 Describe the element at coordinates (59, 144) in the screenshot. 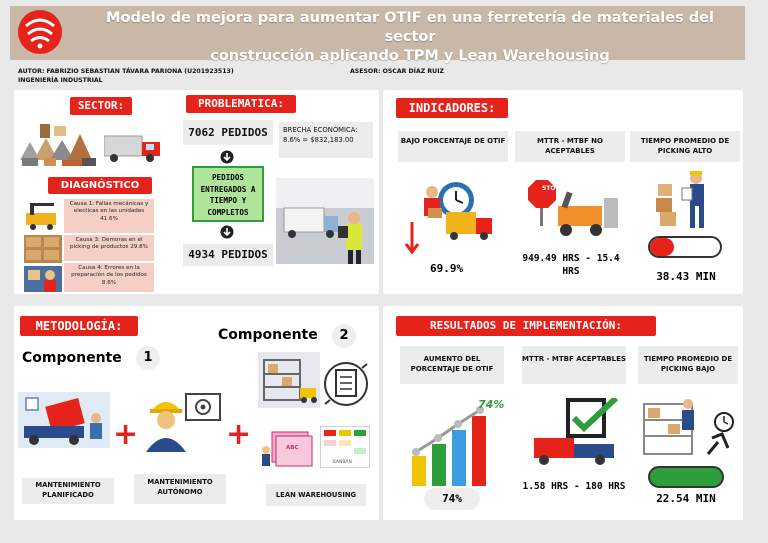

I see `construction-materials-image` at that location.